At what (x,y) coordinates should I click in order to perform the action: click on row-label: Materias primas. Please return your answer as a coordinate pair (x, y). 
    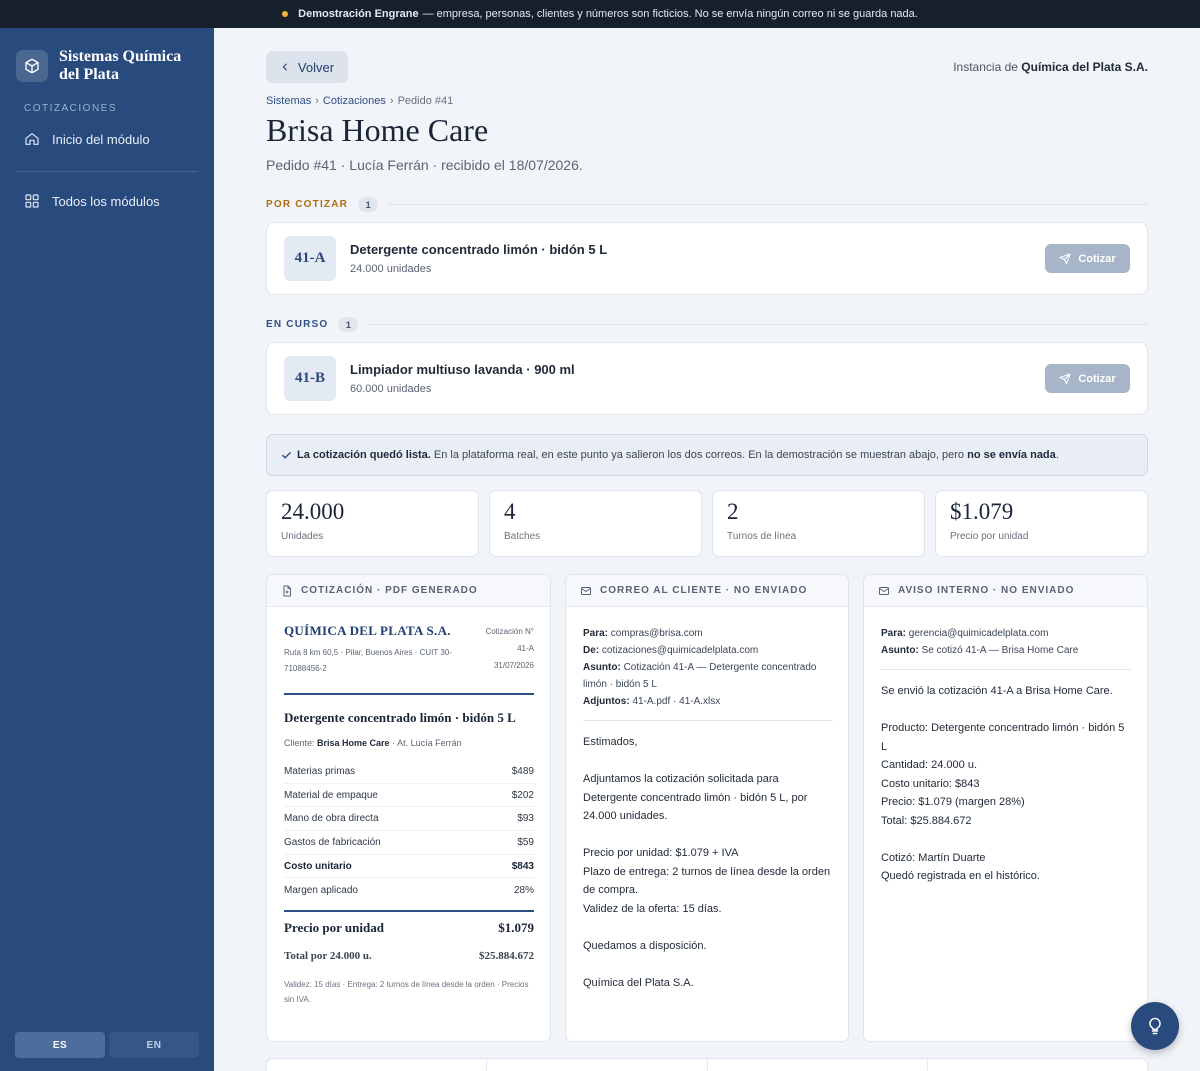
    Looking at the image, I should click on (320, 771).